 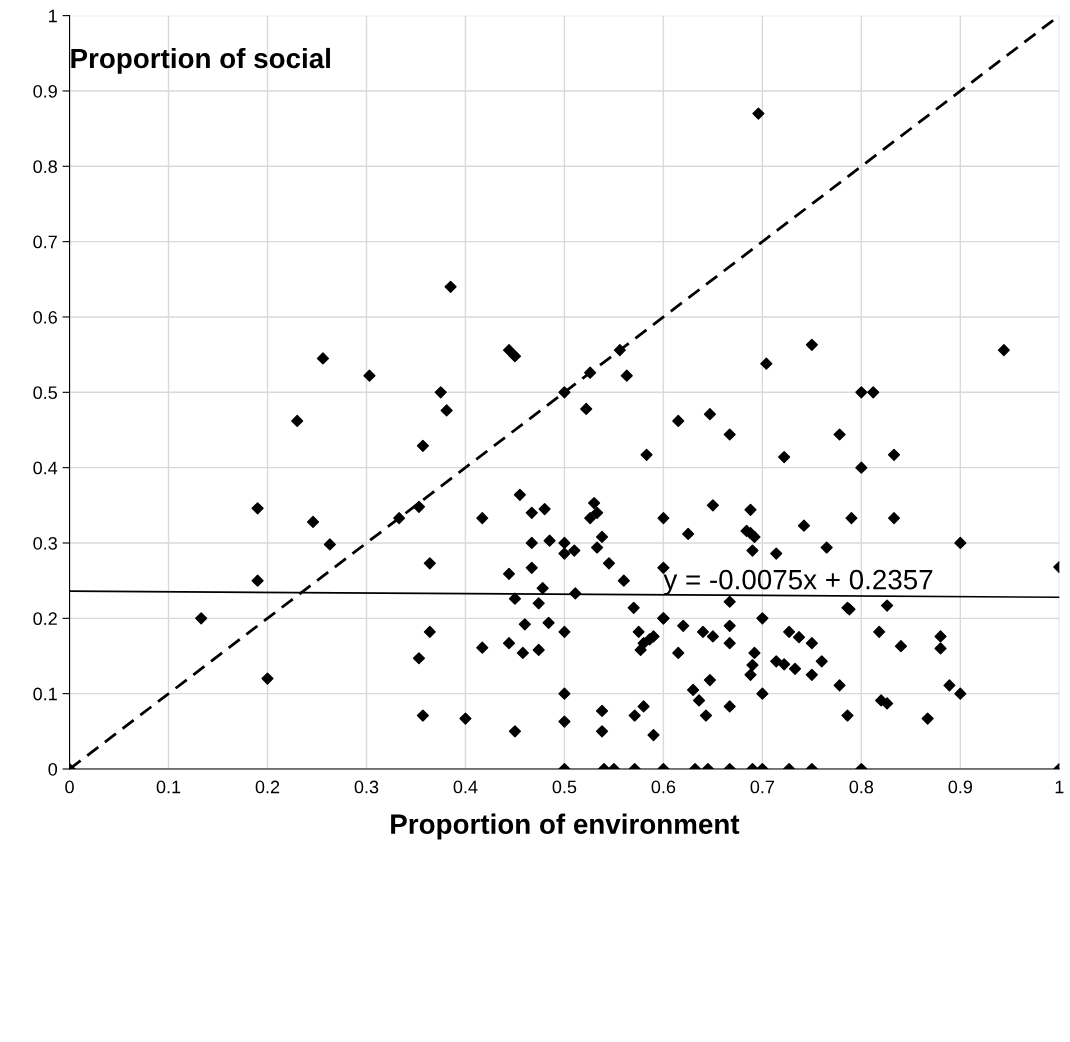 What do you see at coordinates (762, 787) in the screenshot?
I see `x-tick-label: 0.7` at bounding box center [762, 787].